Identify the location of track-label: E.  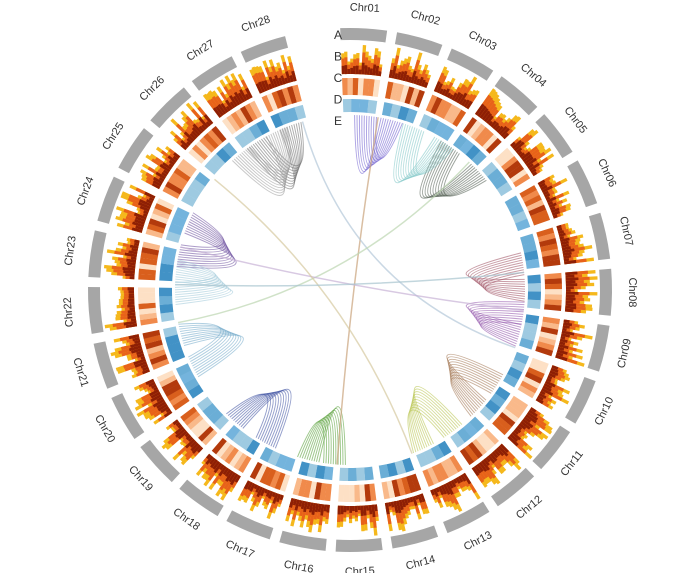
(338, 121).